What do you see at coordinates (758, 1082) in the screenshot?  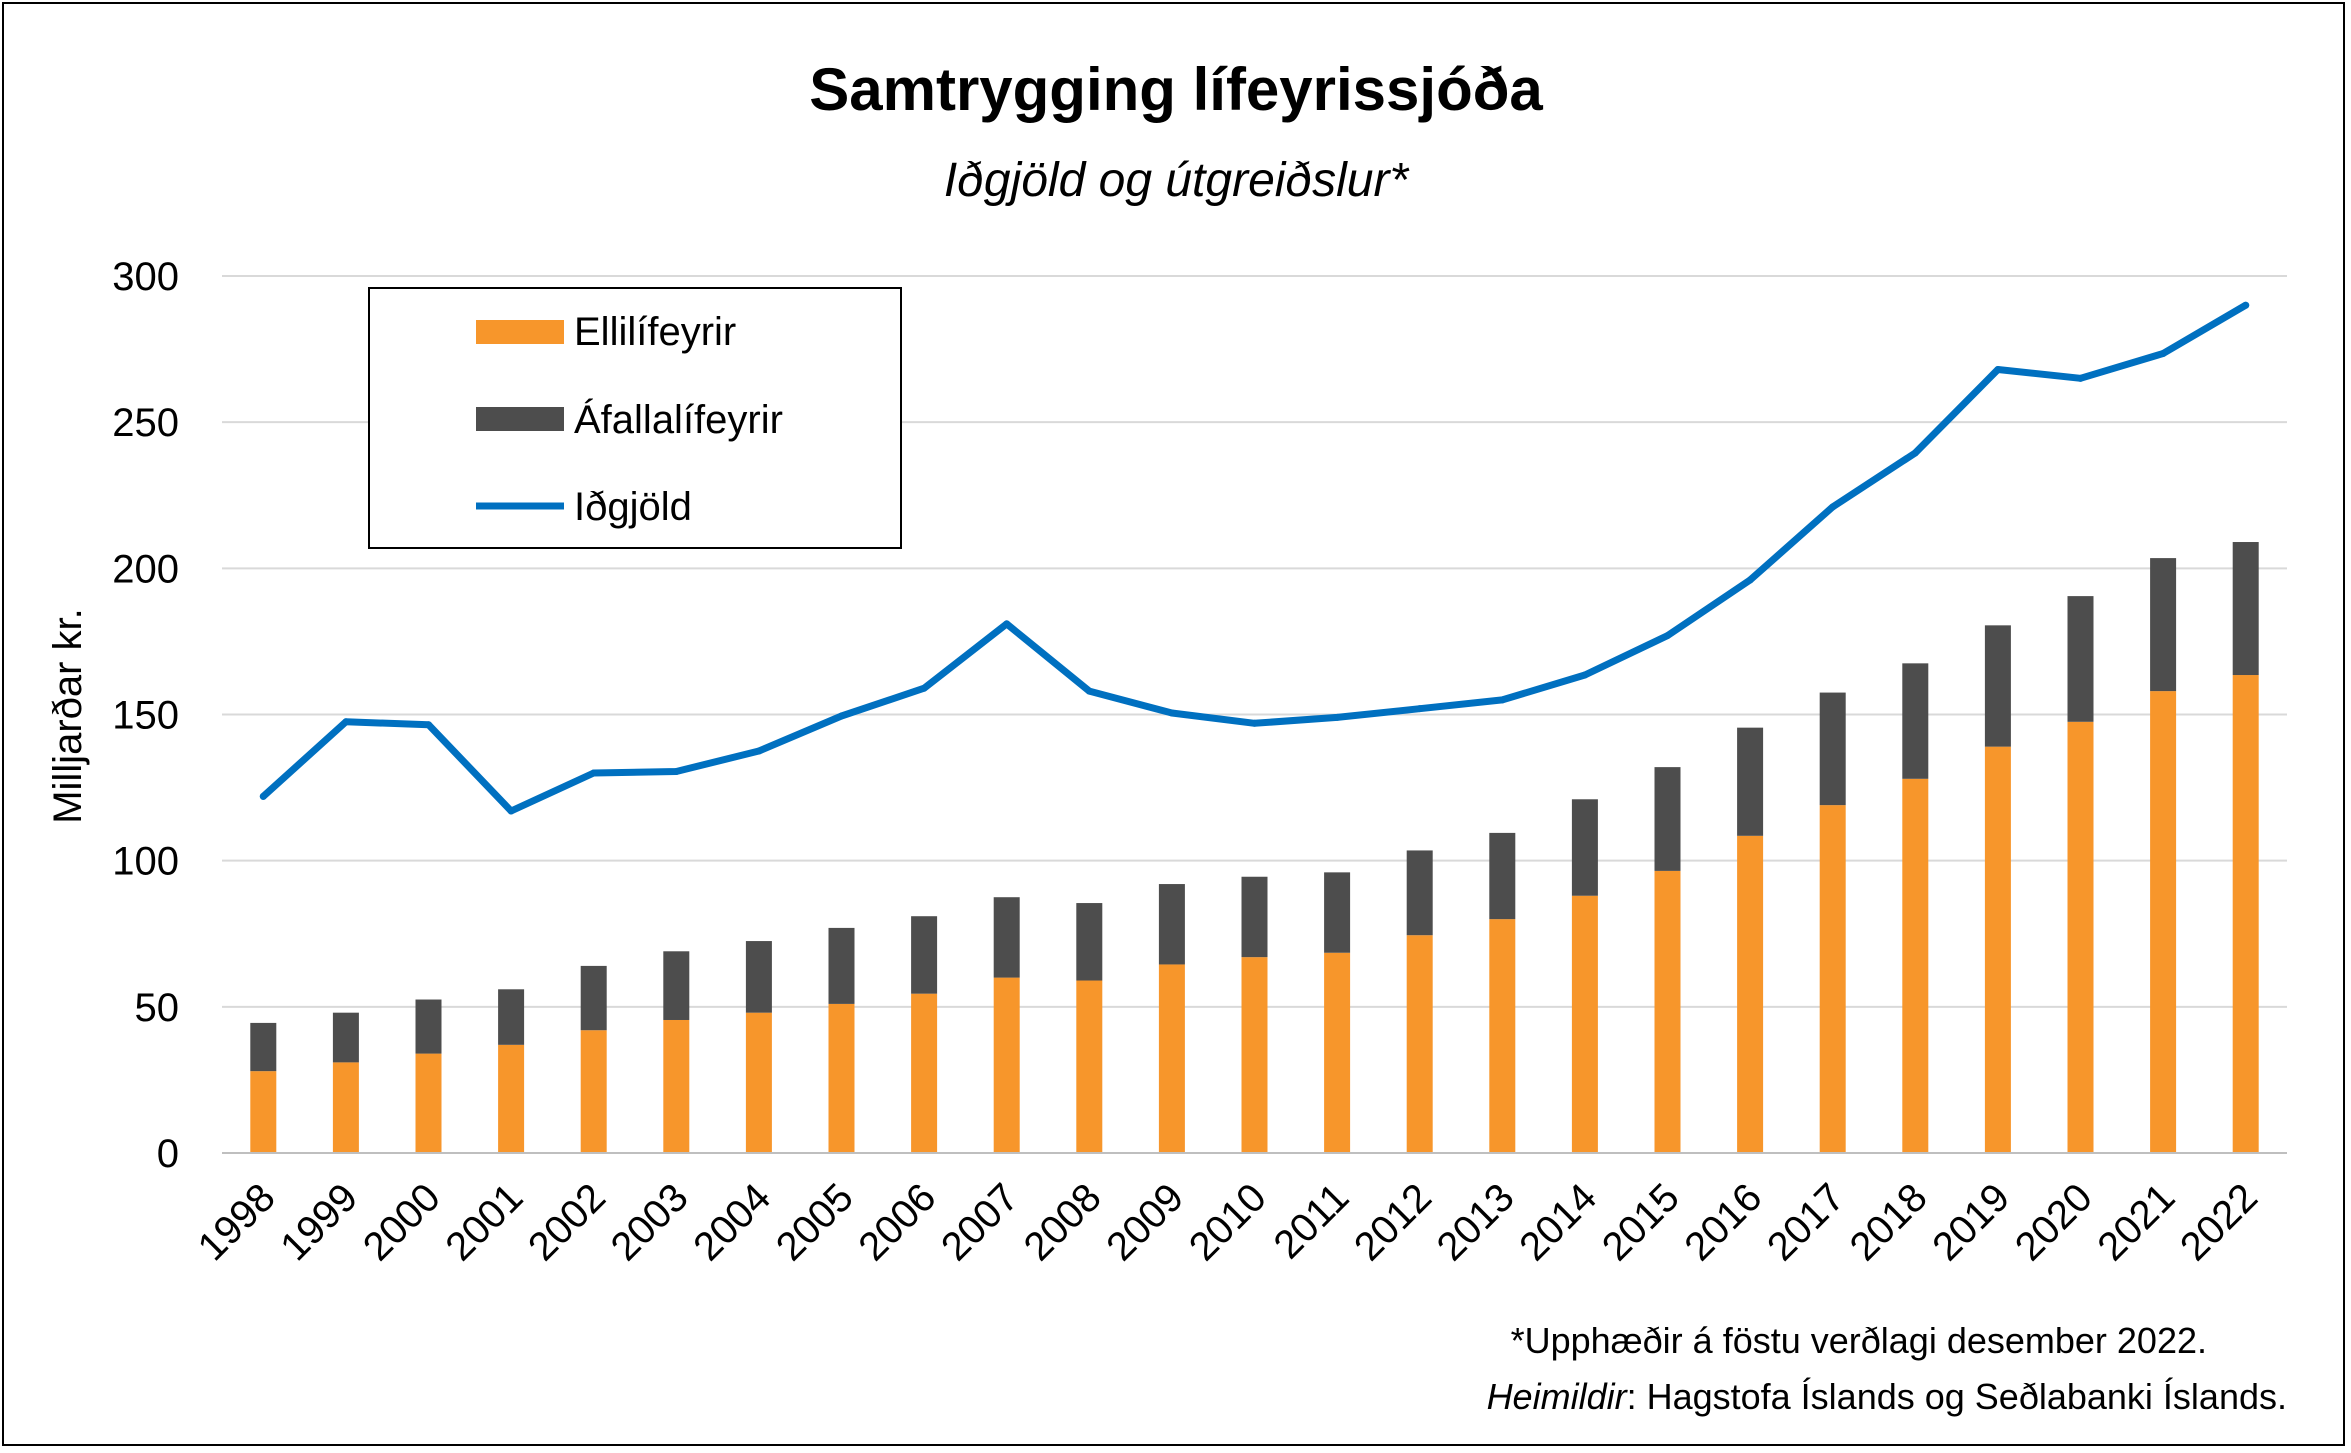 I see `bar-ellilifeyrir-2004` at bounding box center [758, 1082].